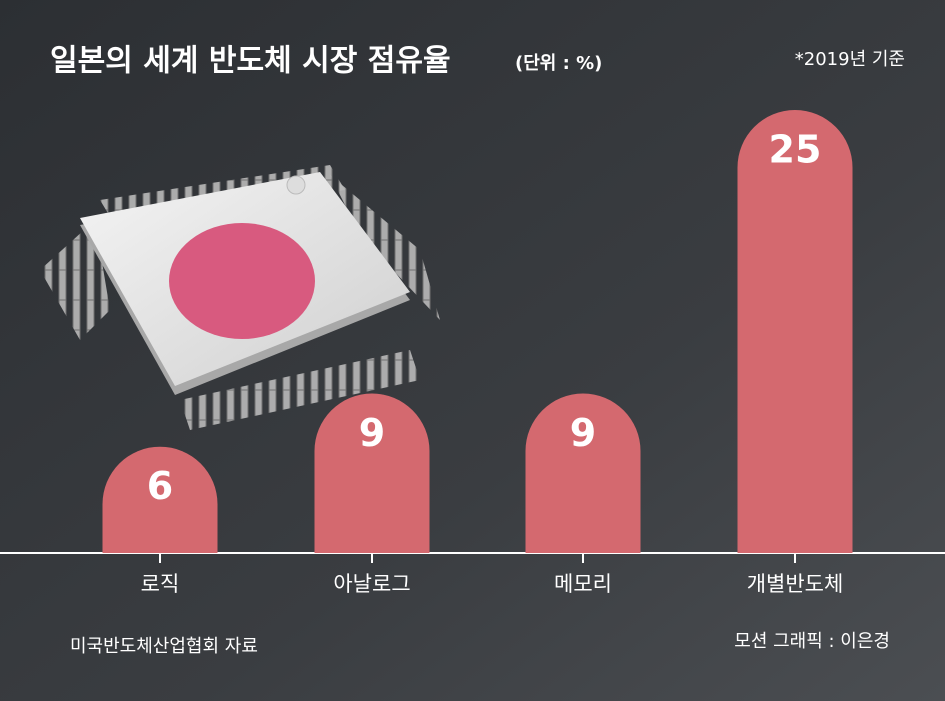 This screenshot has width=945, height=701. What do you see at coordinates (795, 584) in the screenshot?
I see `x-tick-label: 개별반도체` at bounding box center [795, 584].